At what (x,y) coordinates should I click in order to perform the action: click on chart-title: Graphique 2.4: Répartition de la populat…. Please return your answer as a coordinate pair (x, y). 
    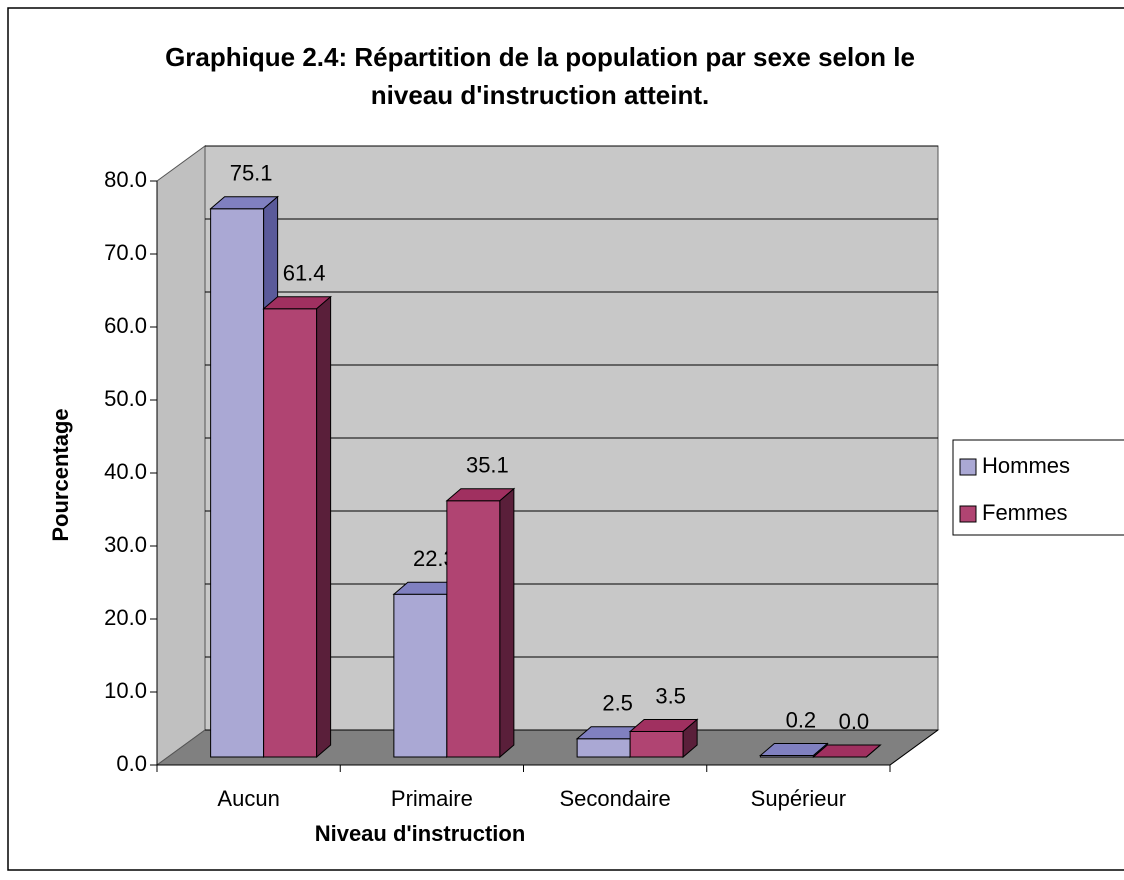
    Looking at the image, I should click on (540, 76).